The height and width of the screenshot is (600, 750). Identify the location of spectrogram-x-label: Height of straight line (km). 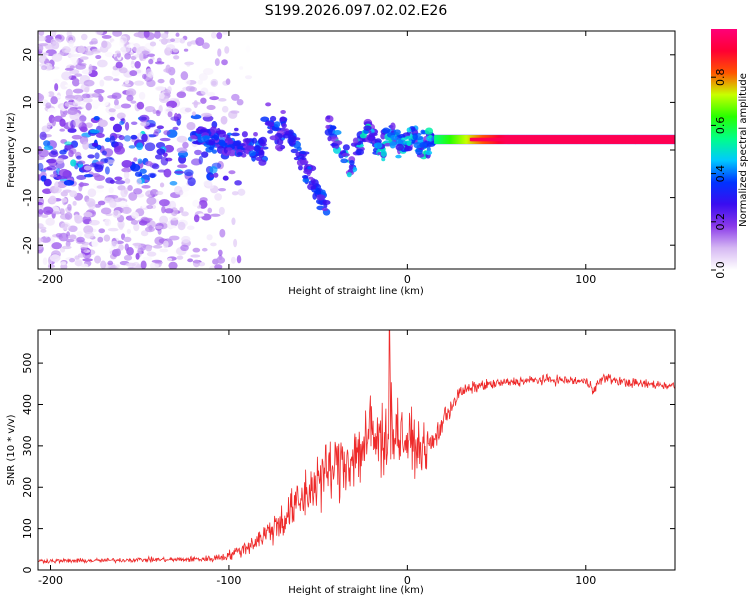
(356, 291).